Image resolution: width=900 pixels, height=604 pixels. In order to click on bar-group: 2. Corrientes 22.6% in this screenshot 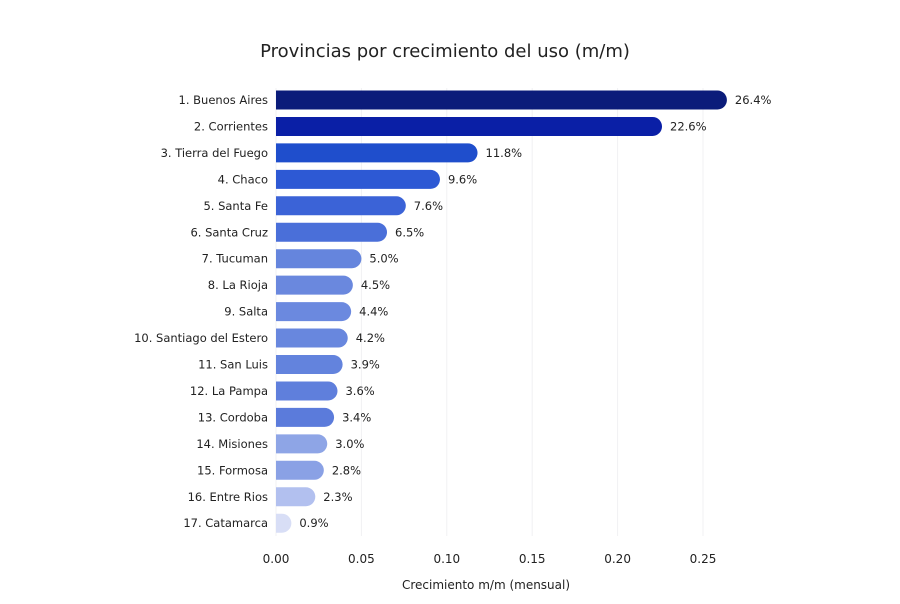, I will do `click(450, 126)`.